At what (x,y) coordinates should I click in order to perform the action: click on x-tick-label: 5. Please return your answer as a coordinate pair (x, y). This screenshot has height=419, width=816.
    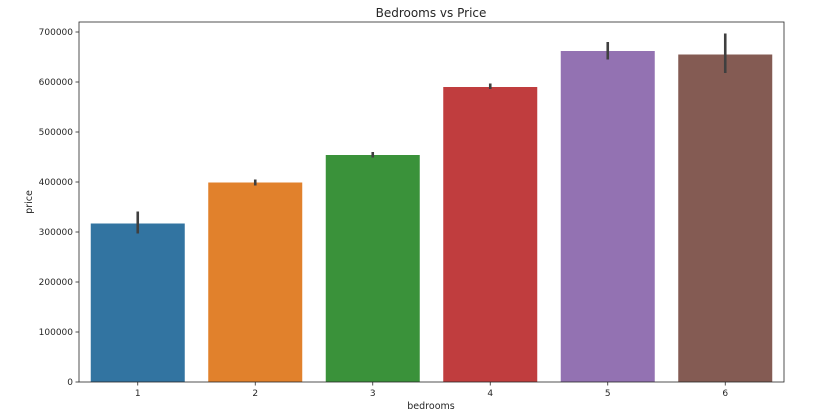
    Looking at the image, I should click on (608, 394).